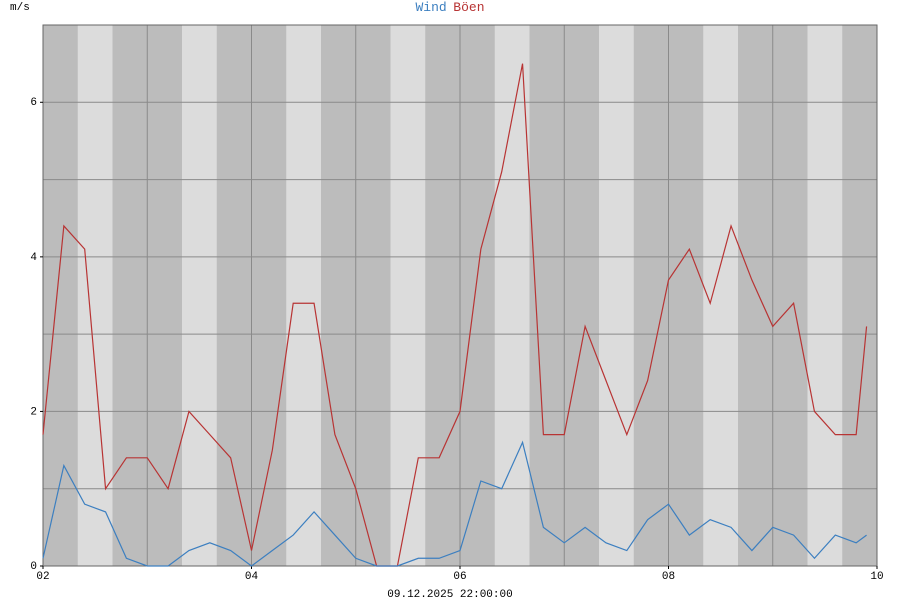  What do you see at coordinates (252, 577) in the screenshot?
I see `x-tick-label: 04` at bounding box center [252, 577].